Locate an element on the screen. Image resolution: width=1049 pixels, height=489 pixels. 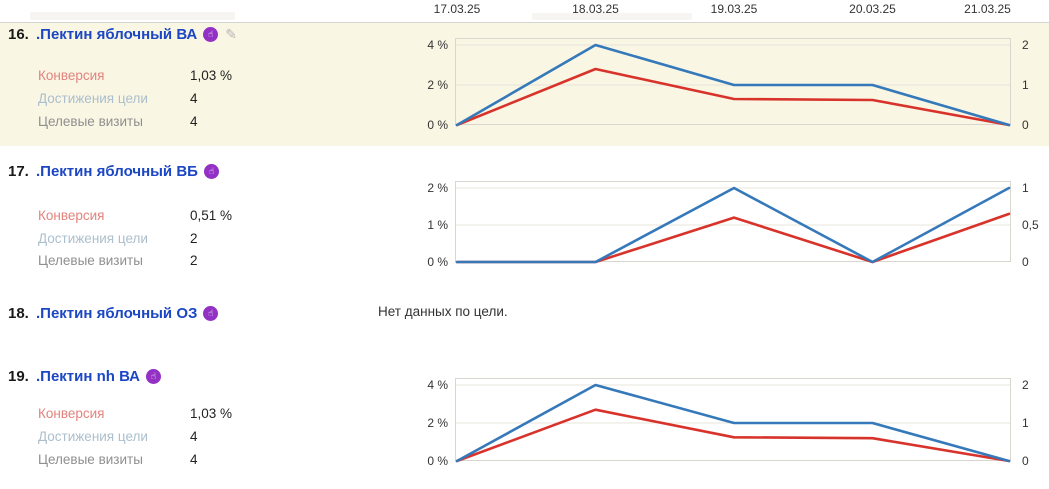
goal-title-link: .Пектин яблочный ВА is located at coordinates (117, 34).